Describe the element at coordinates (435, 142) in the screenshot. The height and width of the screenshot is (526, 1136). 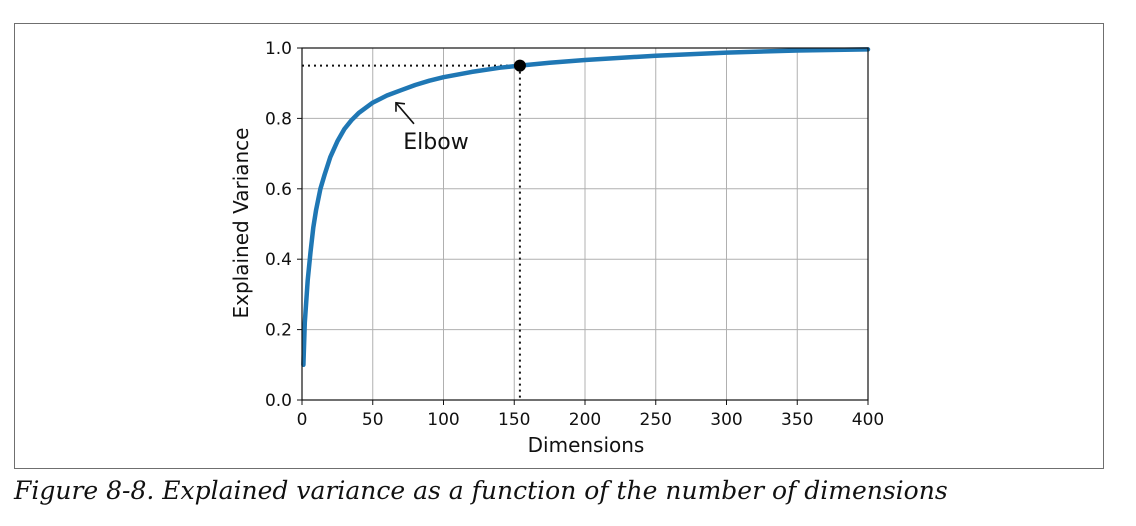
I see `elbow-annotation-label: Elbow` at that location.